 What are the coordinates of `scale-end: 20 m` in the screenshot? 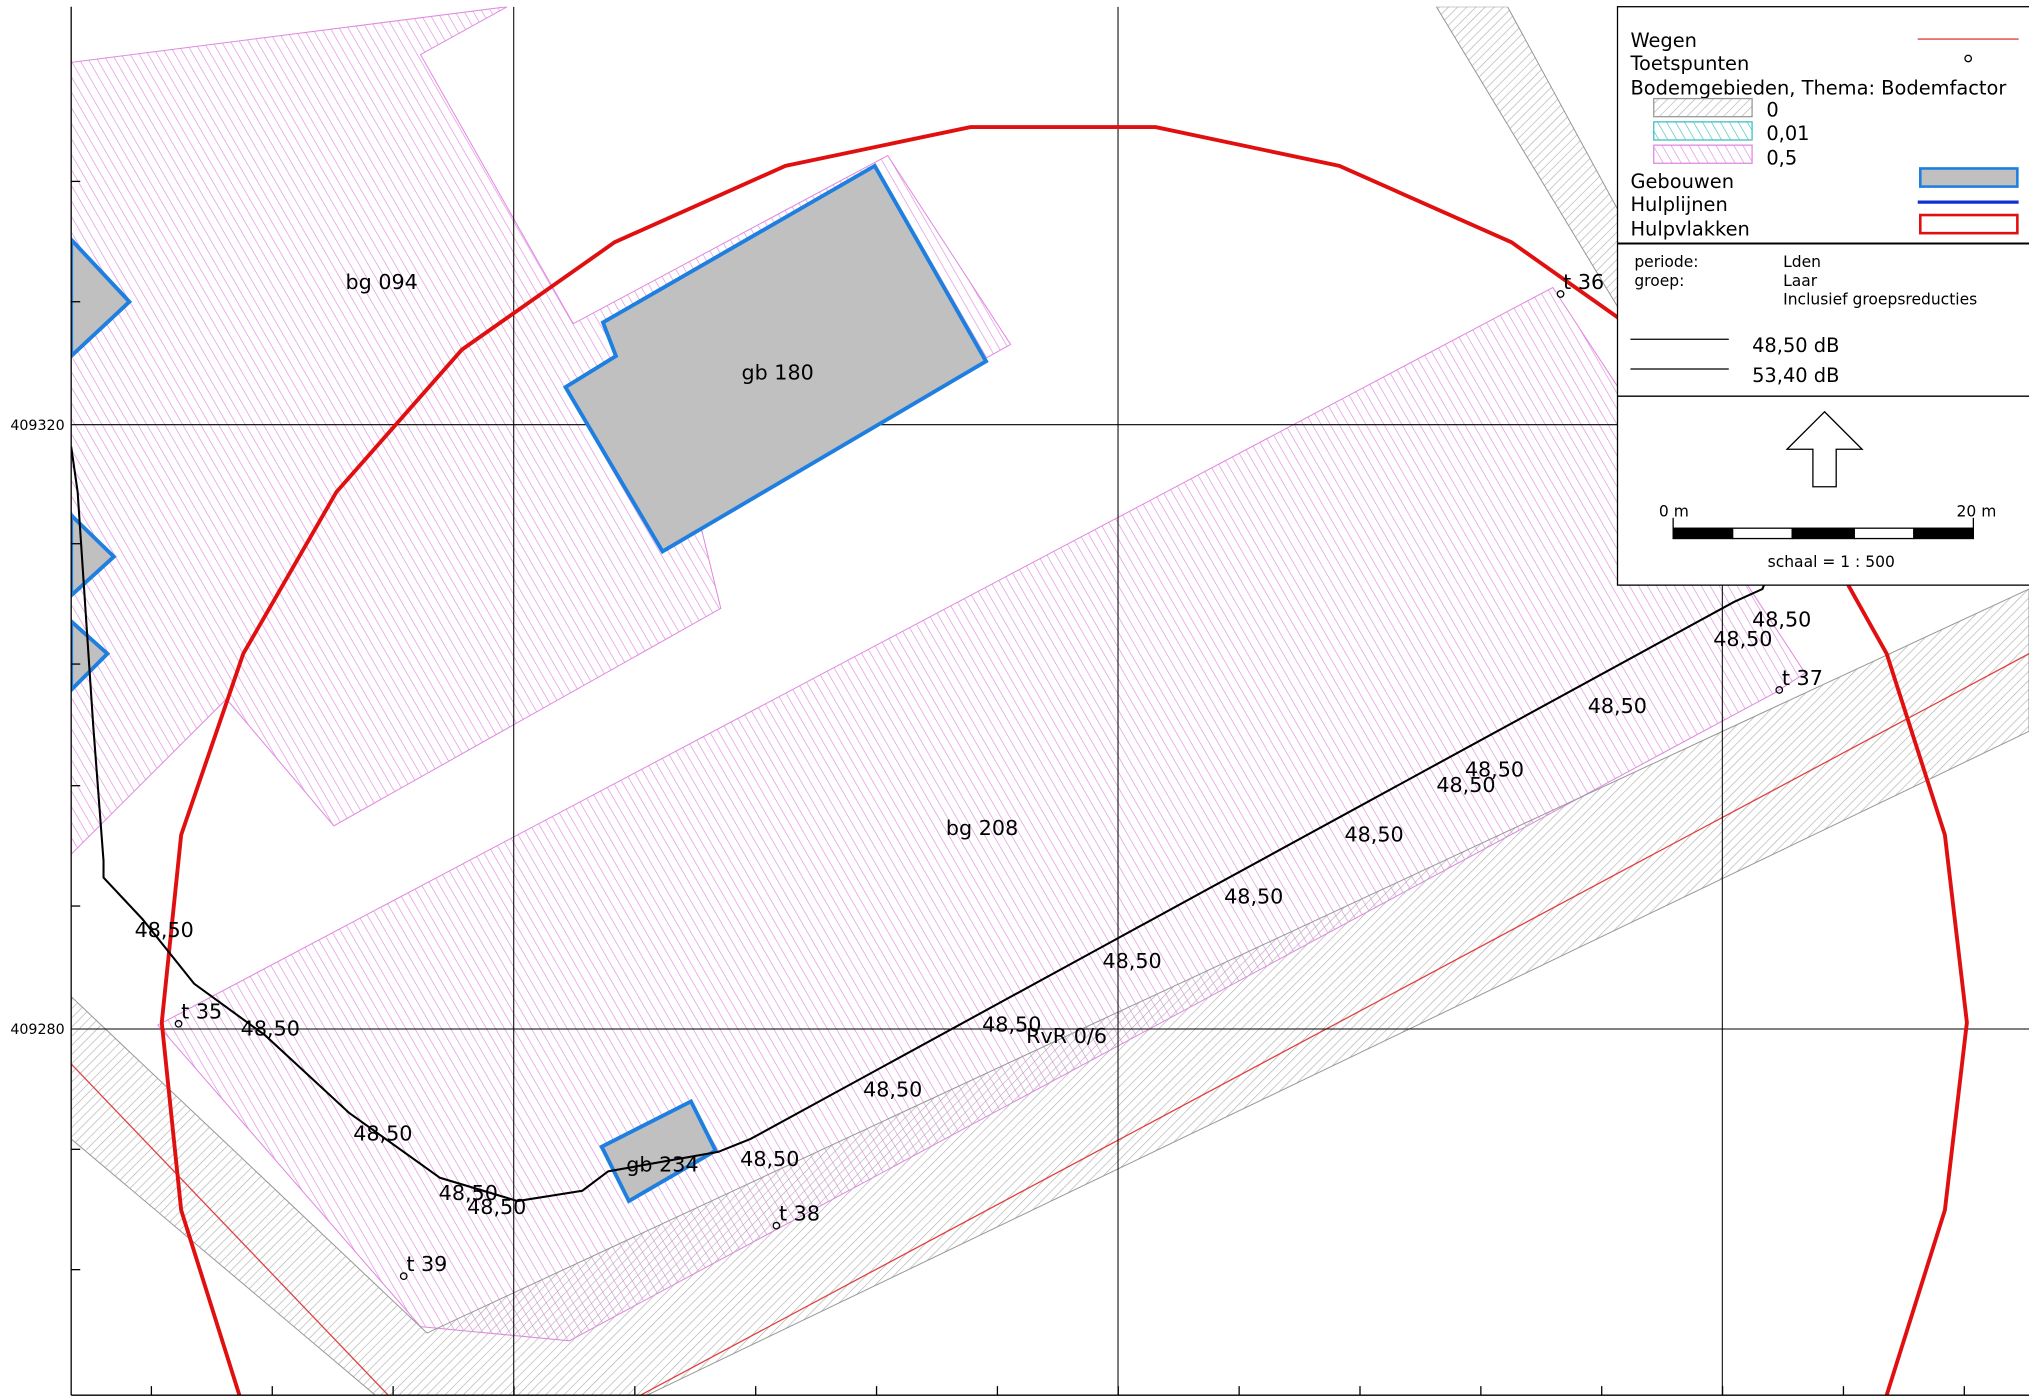 It's located at (1977, 512).